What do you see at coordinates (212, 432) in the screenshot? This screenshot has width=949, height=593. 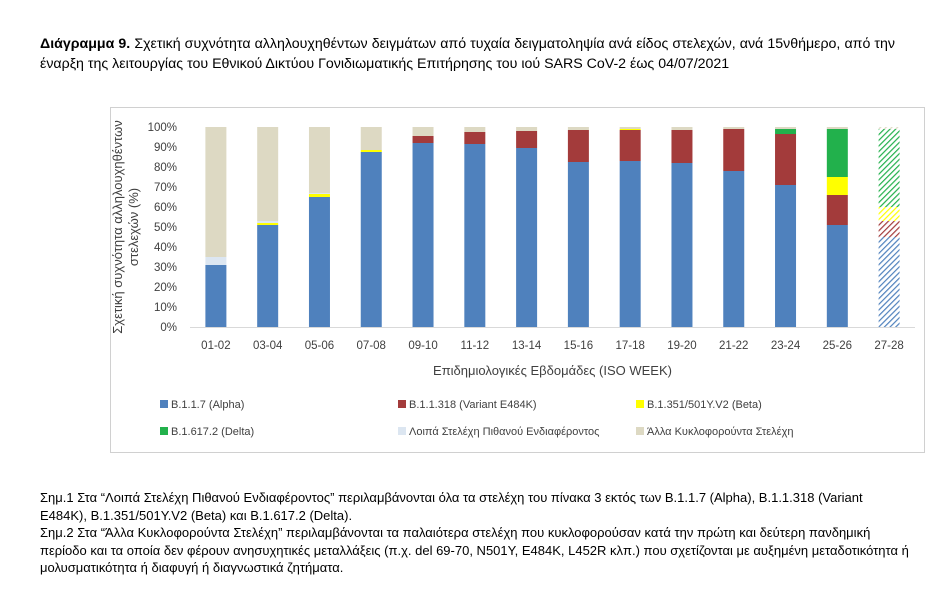 I see `legend-label: B.1.617.2 (Delta)` at bounding box center [212, 432].